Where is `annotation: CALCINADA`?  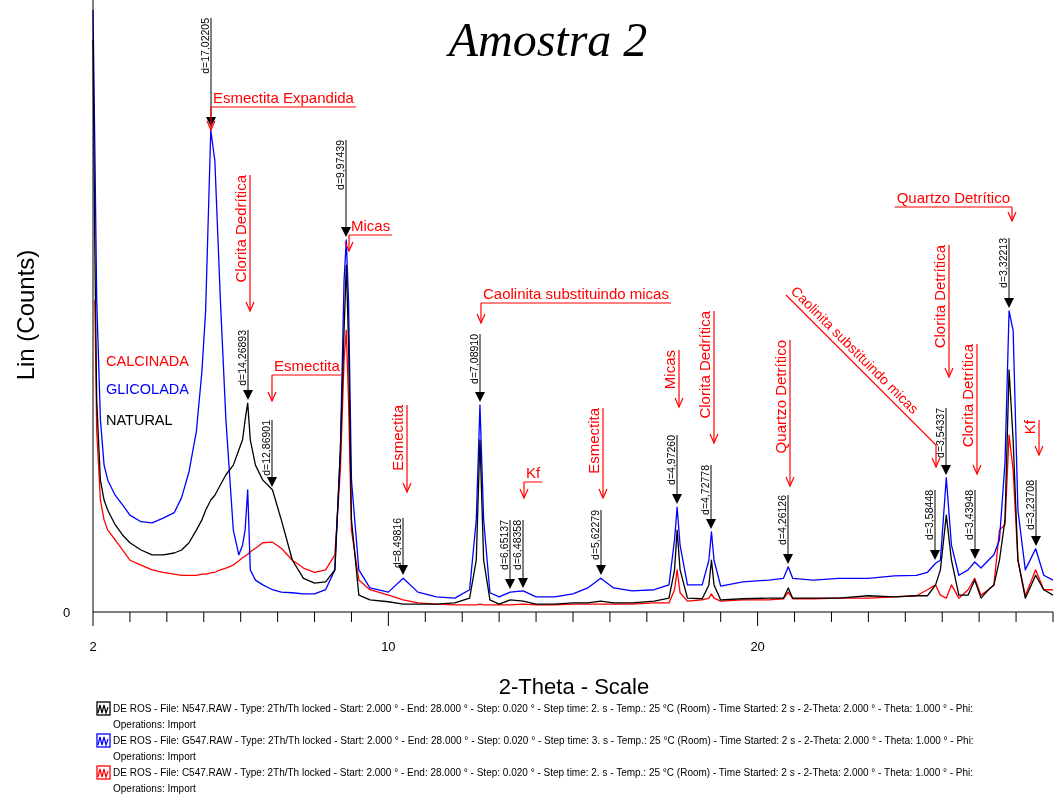 annotation: CALCINADA is located at coordinates (148, 361).